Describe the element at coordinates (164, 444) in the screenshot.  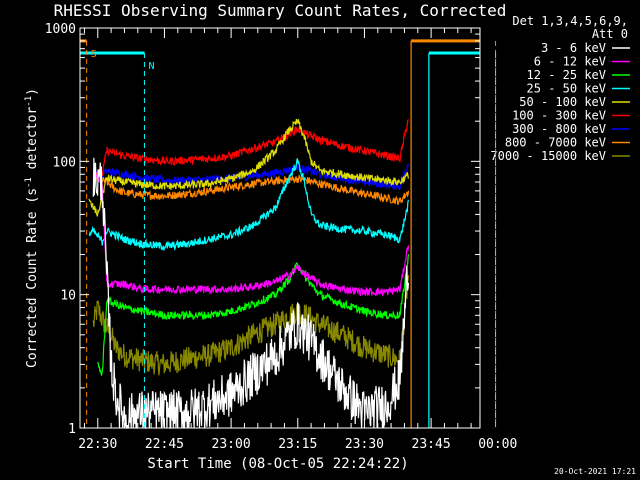
I see `x-tick-label: 22:45` at that location.